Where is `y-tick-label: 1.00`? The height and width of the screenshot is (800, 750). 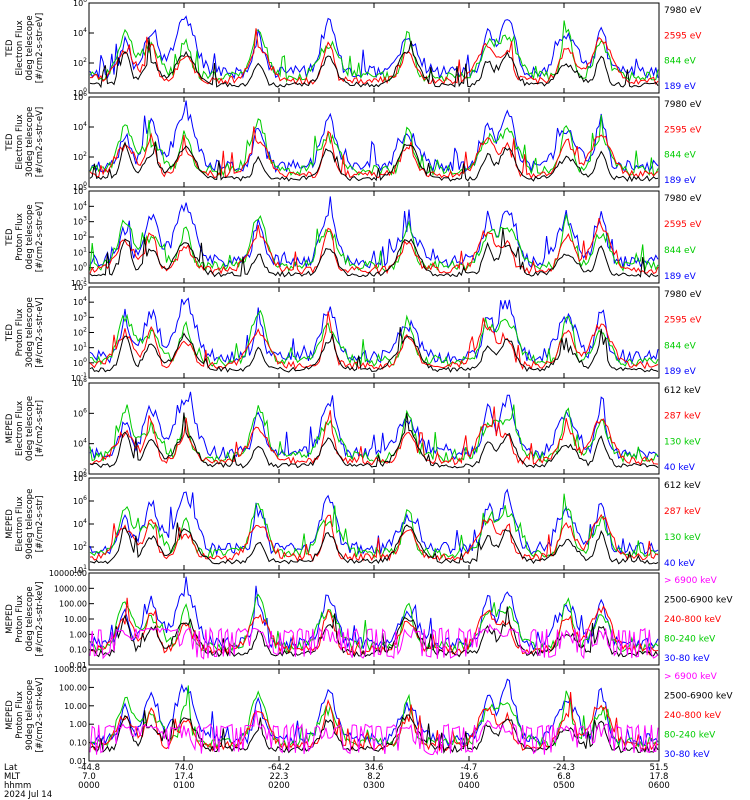 y-tick-label: 1.00 is located at coordinates (78, 634).